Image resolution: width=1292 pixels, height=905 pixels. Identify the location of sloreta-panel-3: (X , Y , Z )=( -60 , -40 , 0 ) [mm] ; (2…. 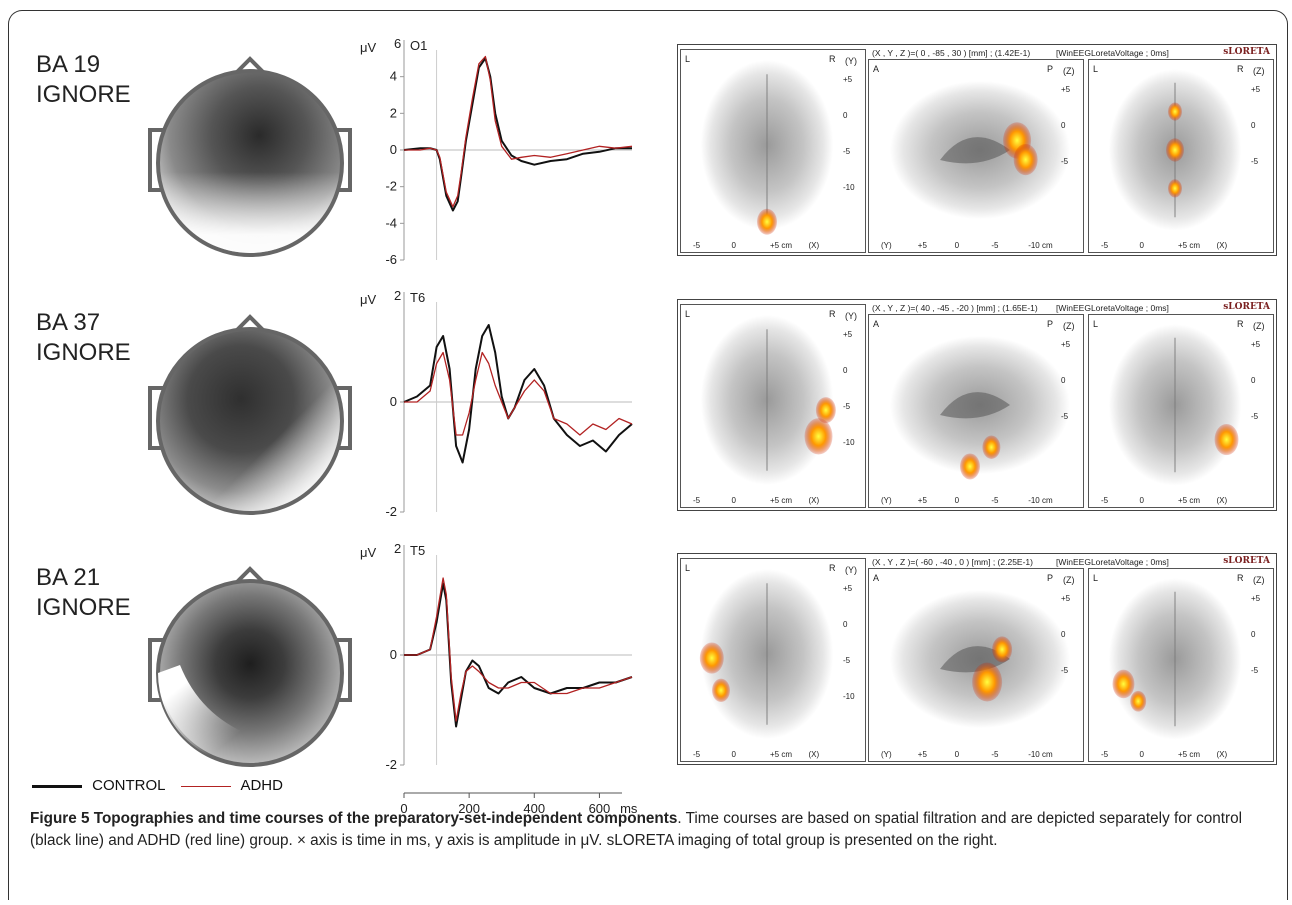
(977, 659).